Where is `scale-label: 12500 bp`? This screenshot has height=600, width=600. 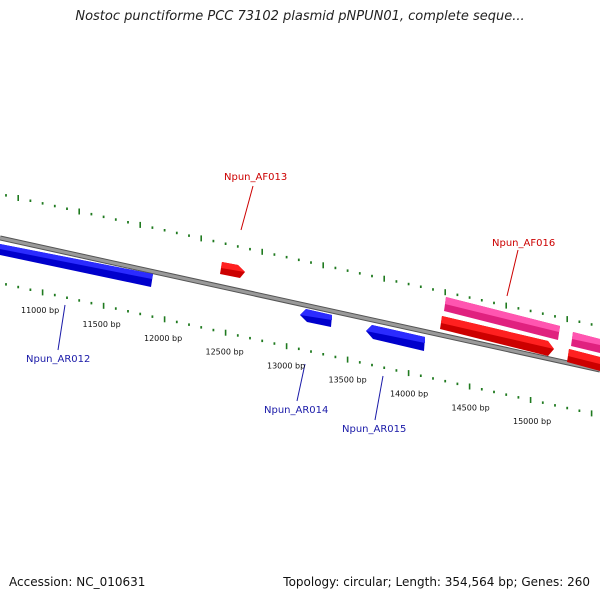
scale-label: 12500 bp is located at coordinates (225, 352).